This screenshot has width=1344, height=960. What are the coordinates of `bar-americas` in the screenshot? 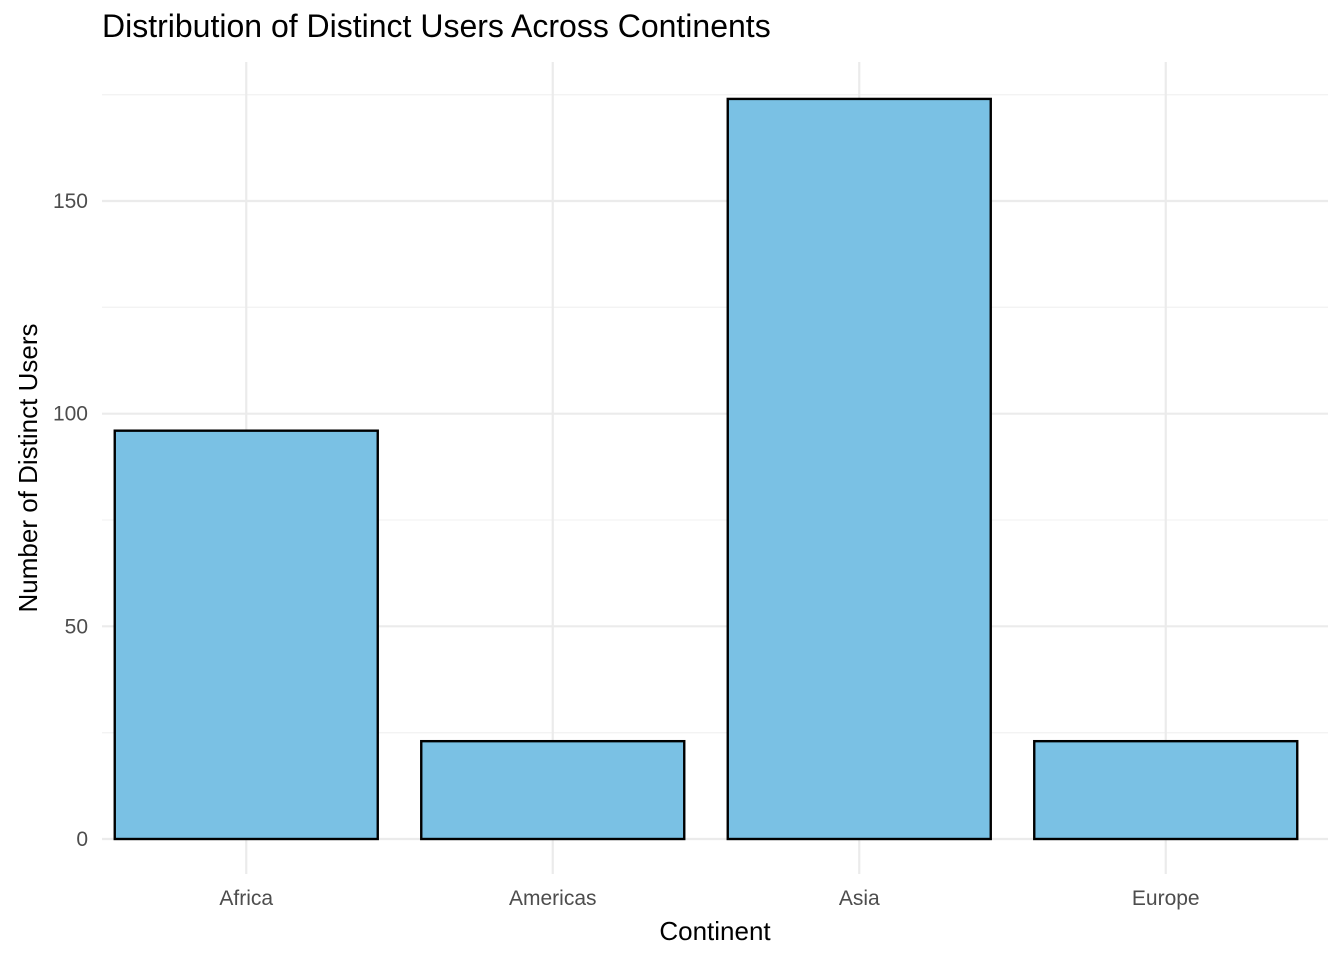 It's located at (553, 790).